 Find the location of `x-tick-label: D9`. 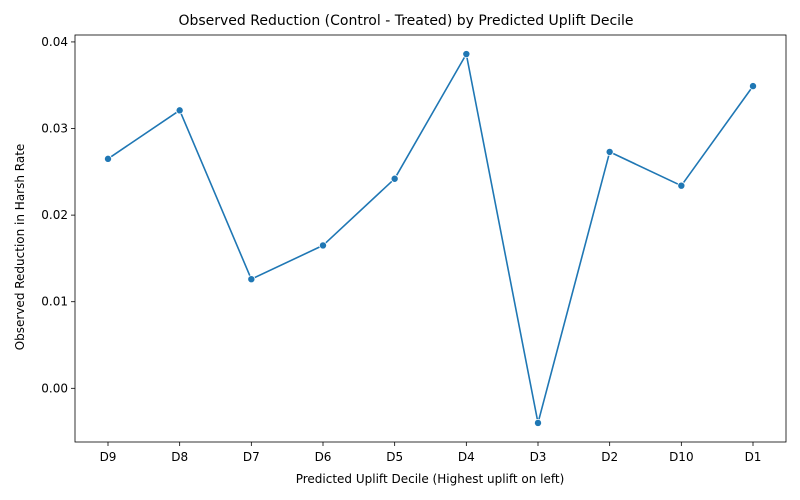

x-tick-label: D9 is located at coordinates (108, 457).